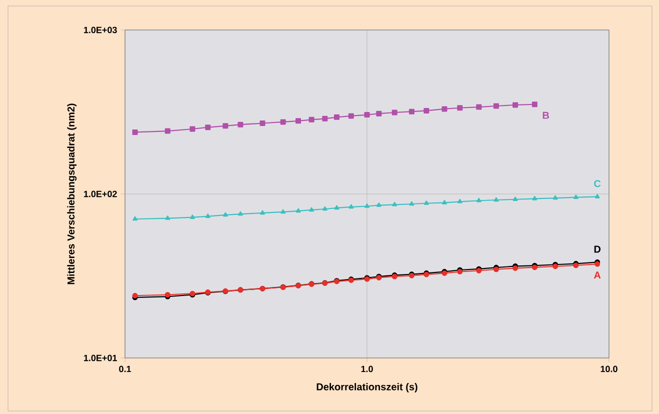 The height and width of the screenshot is (414, 659). What do you see at coordinates (367, 387) in the screenshot?
I see `x-axis-title: Dekorrelationszeit (s)` at bounding box center [367, 387].